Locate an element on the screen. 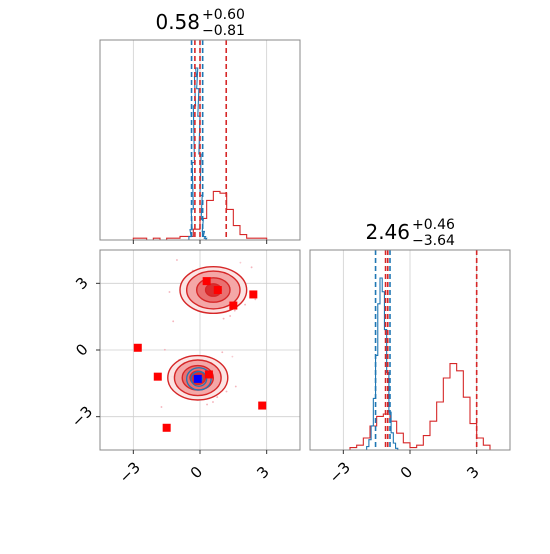  title-value: 0.58 is located at coordinates (177, 22).